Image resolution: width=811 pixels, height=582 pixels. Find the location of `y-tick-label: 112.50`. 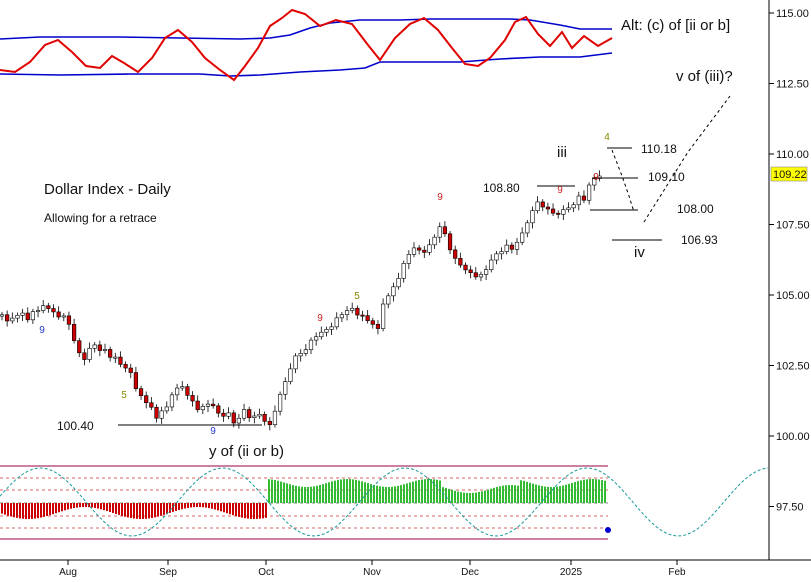

y-tick-label: 112.50 is located at coordinates (792, 85).